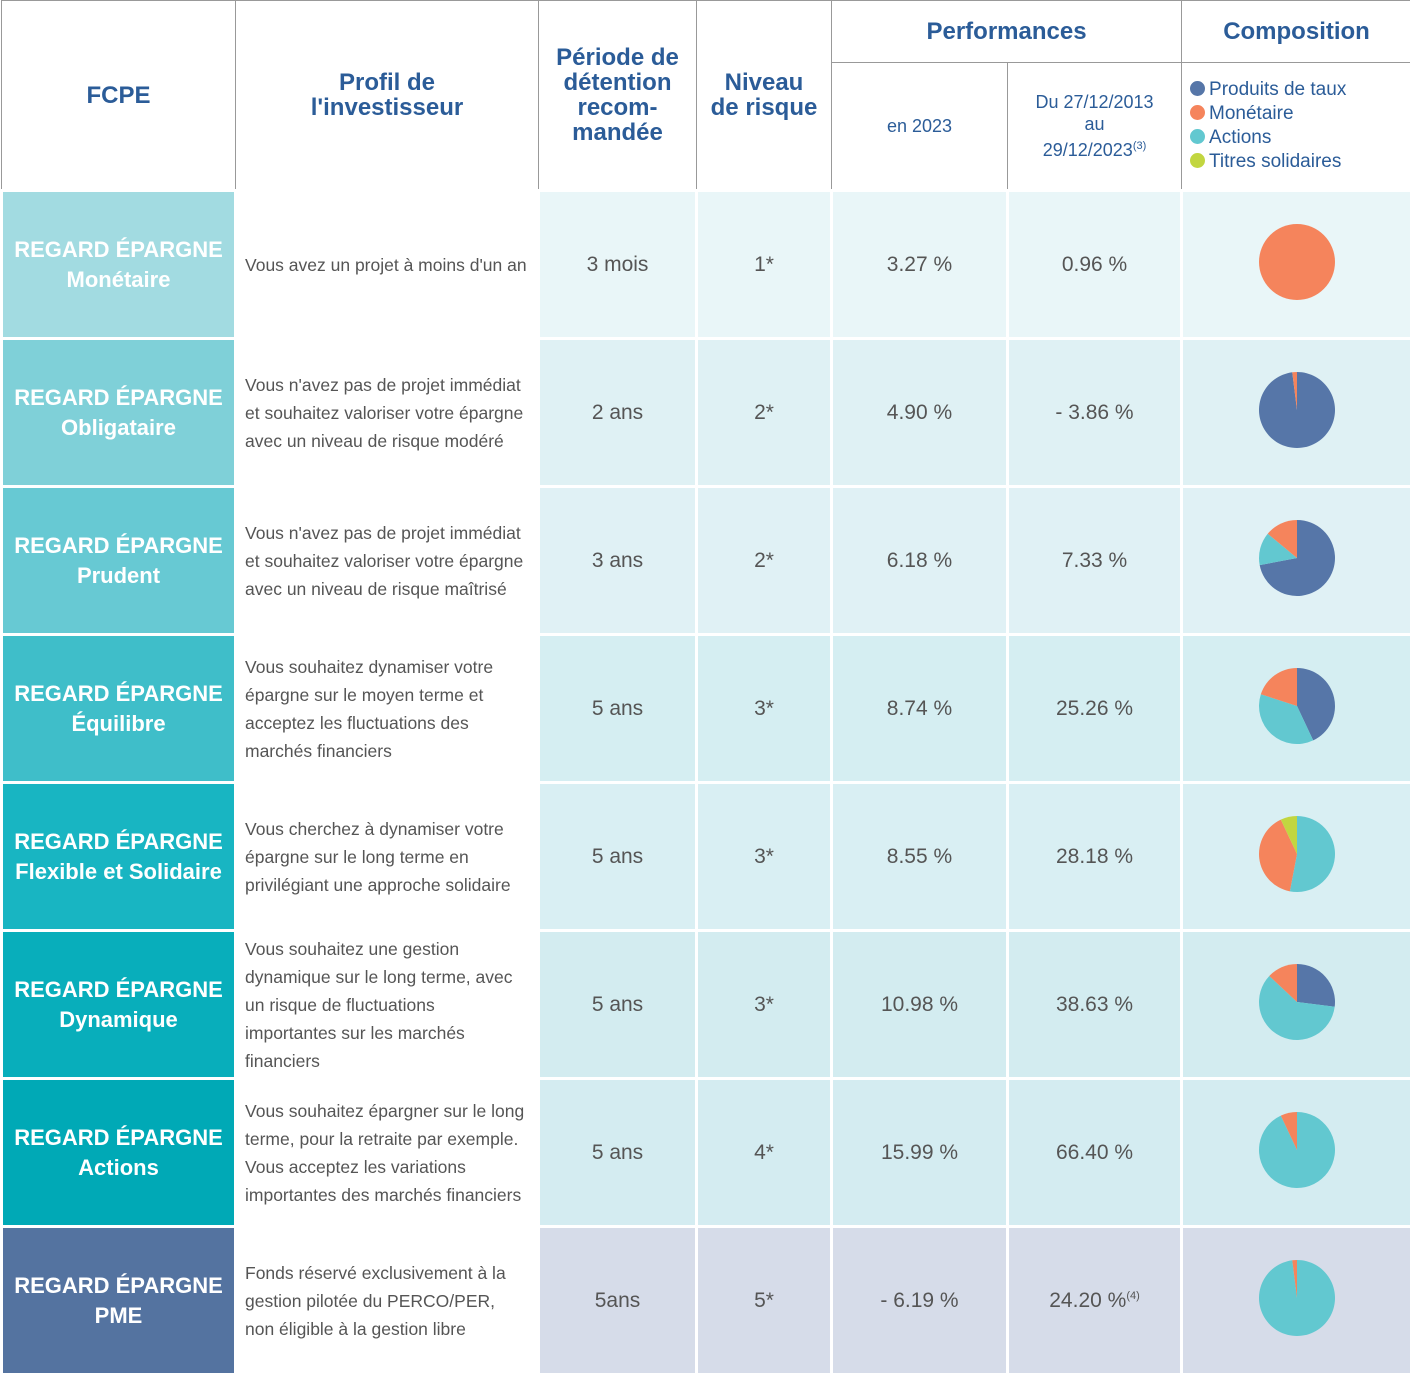  I want to click on perf-year: 8.74 %, so click(919, 708).